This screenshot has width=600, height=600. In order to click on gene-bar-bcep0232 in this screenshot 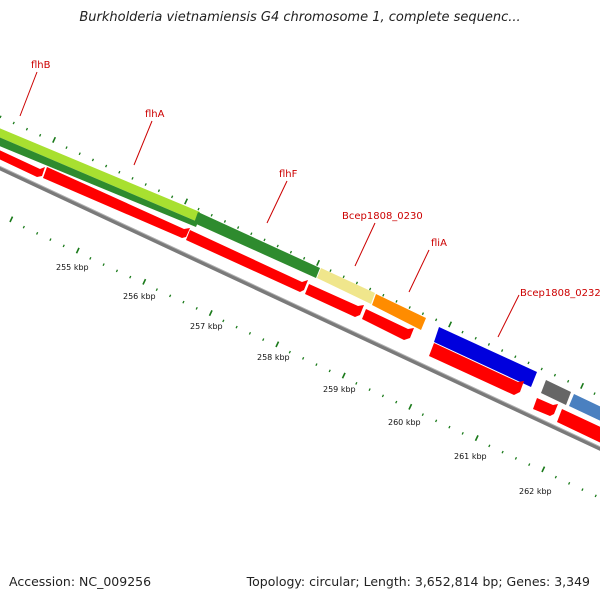, I will do `click(485, 357)`.